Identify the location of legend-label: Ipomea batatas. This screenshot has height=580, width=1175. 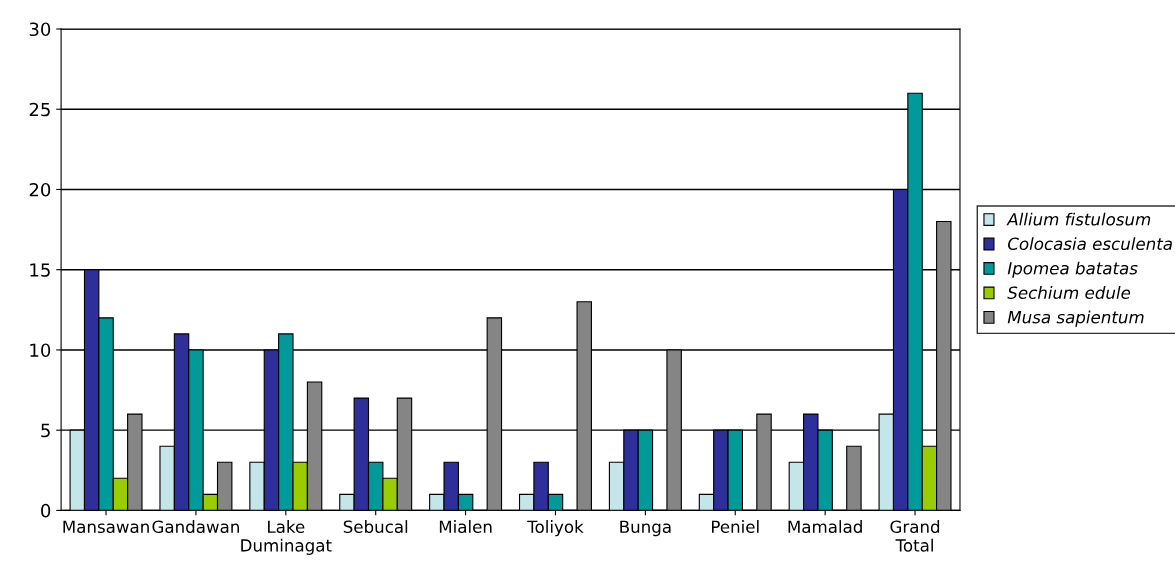
(1072, 269).